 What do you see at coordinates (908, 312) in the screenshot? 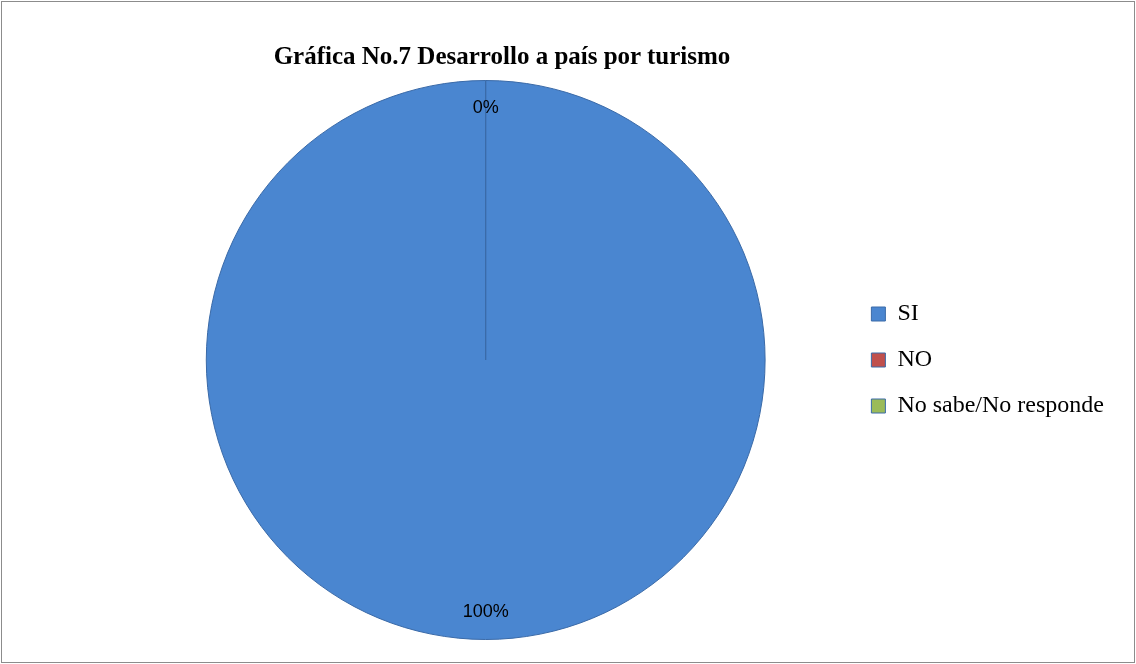
I see `legend-label: SI` at bounding box center [908, 312].